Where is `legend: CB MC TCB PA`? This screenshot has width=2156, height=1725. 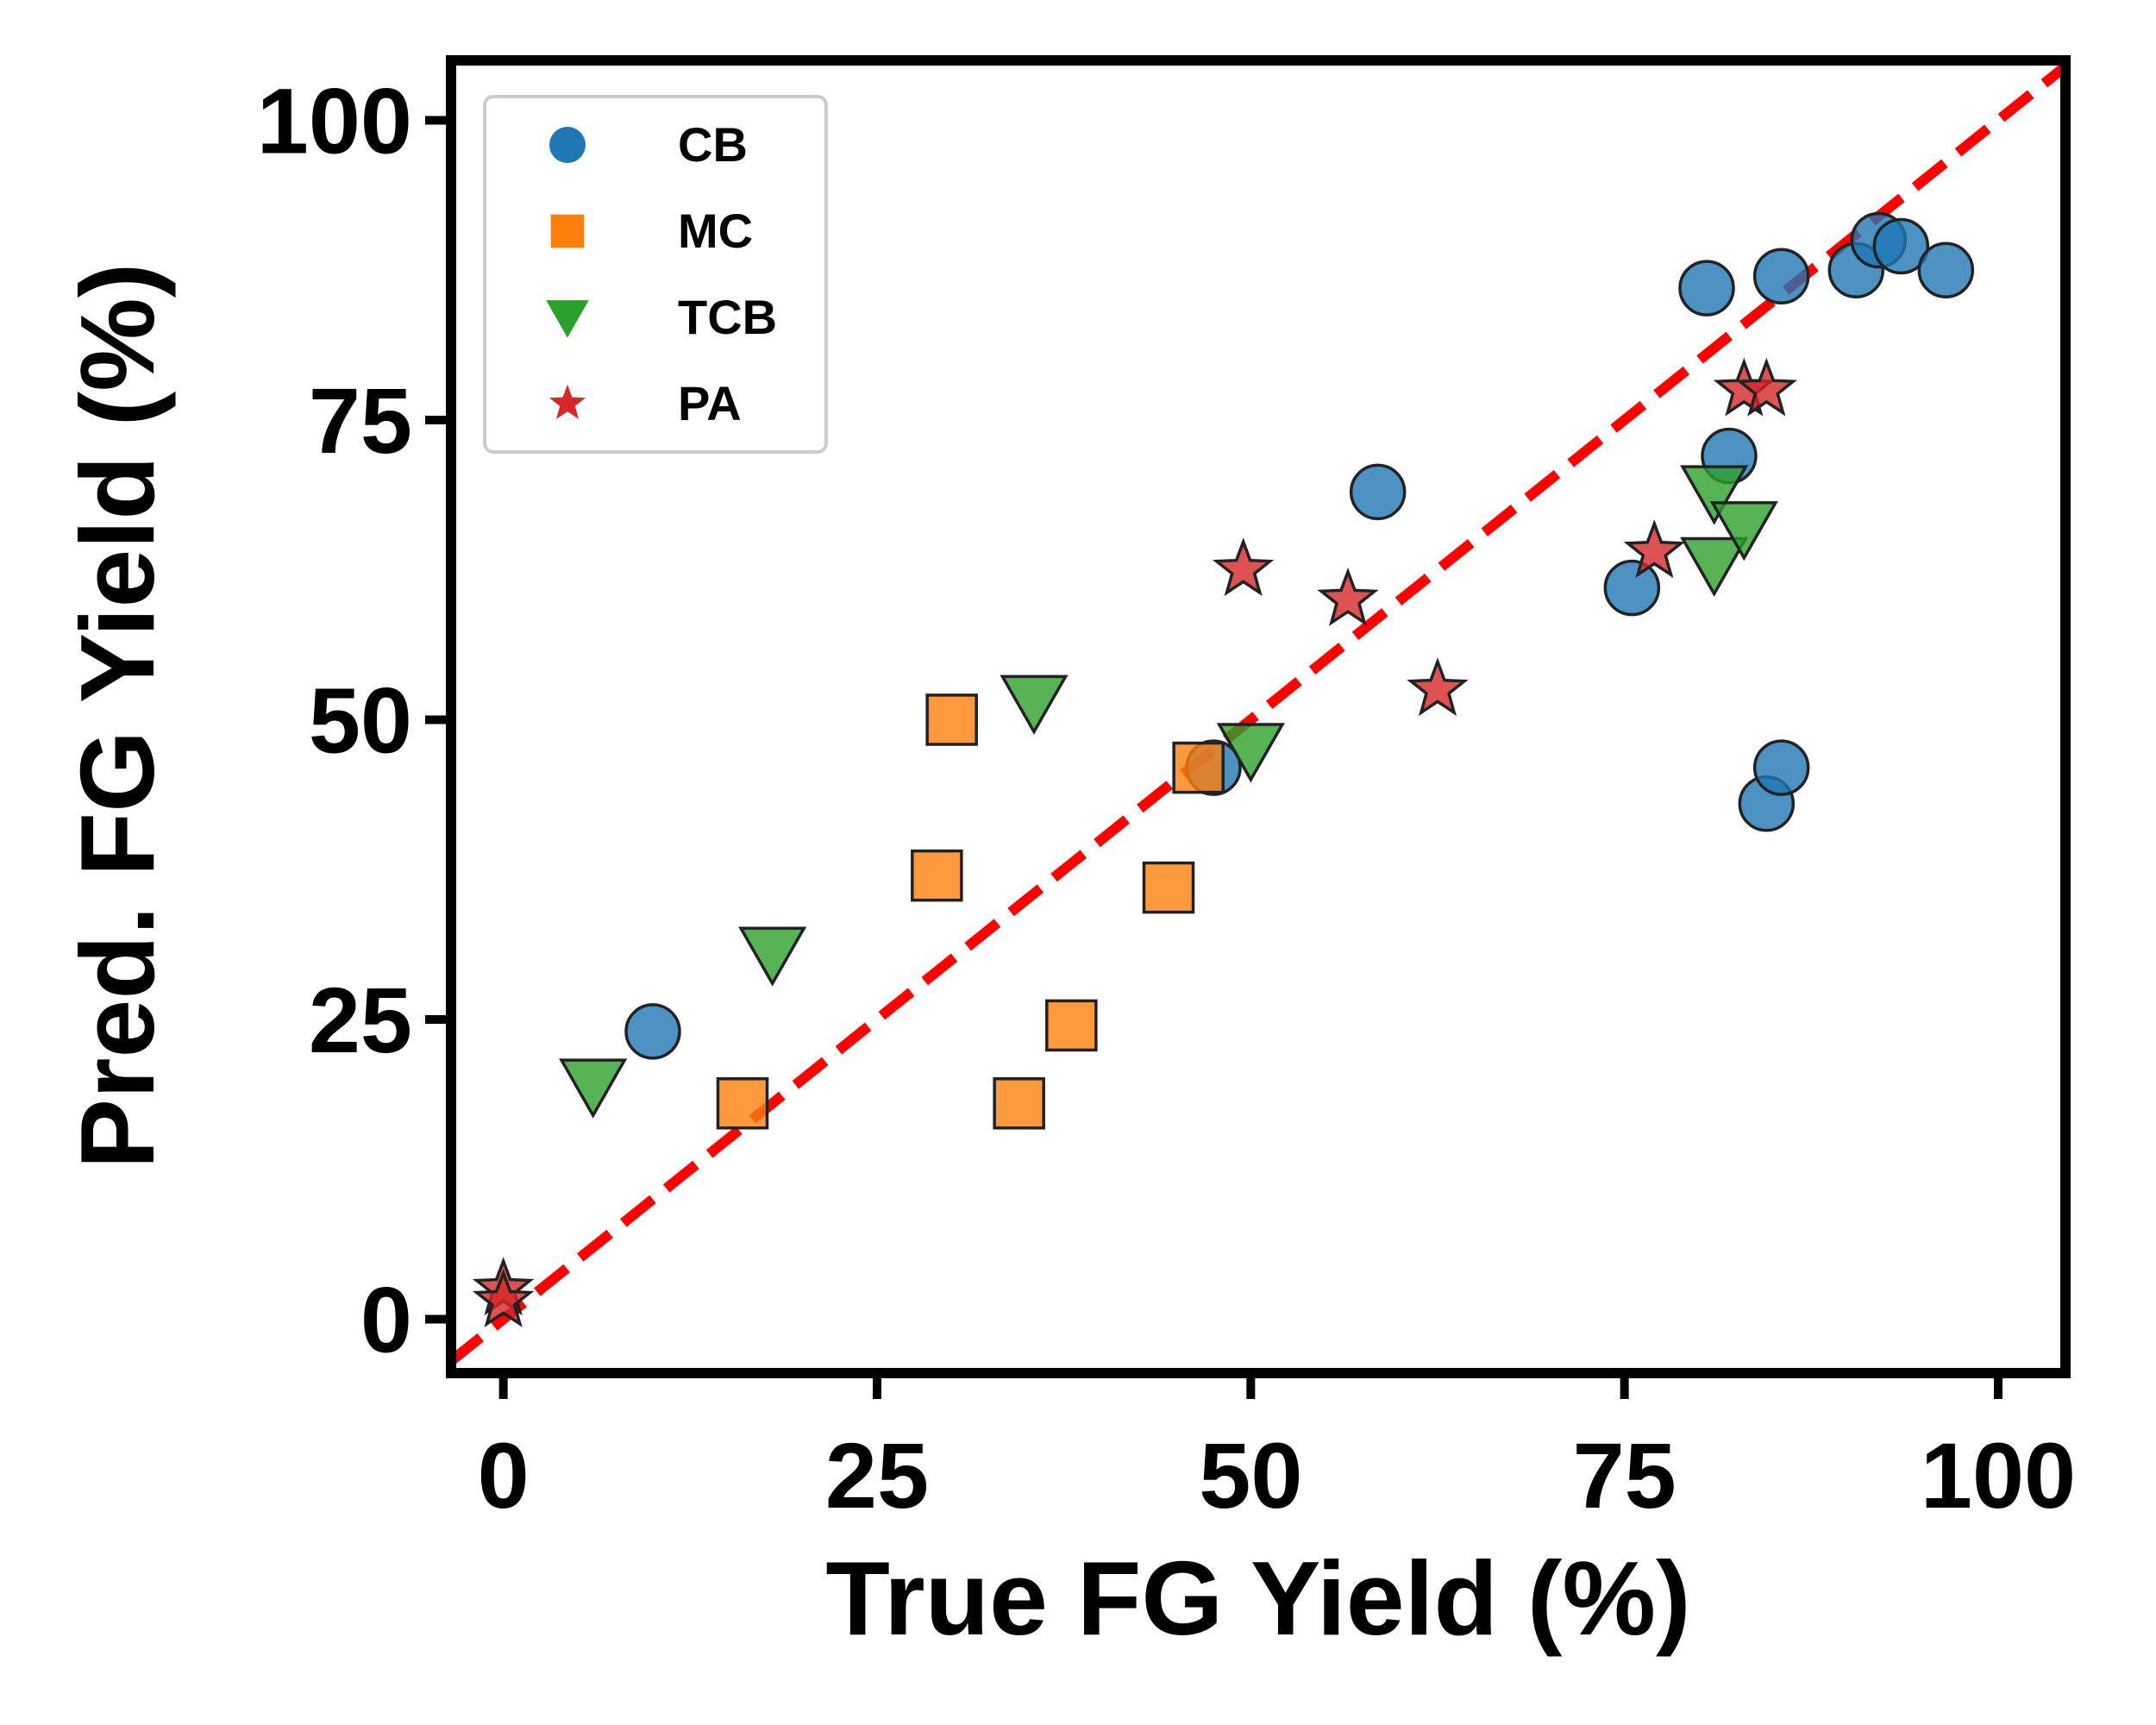
legend: CB MC TCB PA is located at coordinates (655, 274).